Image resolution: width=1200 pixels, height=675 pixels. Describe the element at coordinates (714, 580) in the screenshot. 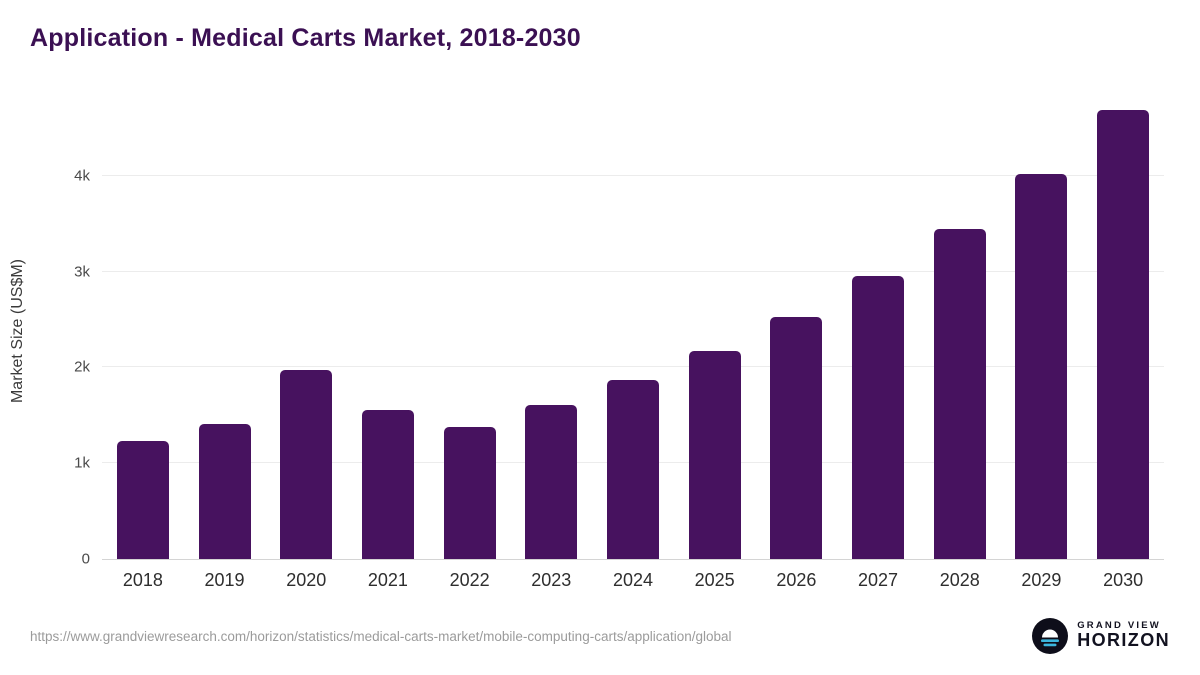

I see `x-tick-label: 2025` at that location.